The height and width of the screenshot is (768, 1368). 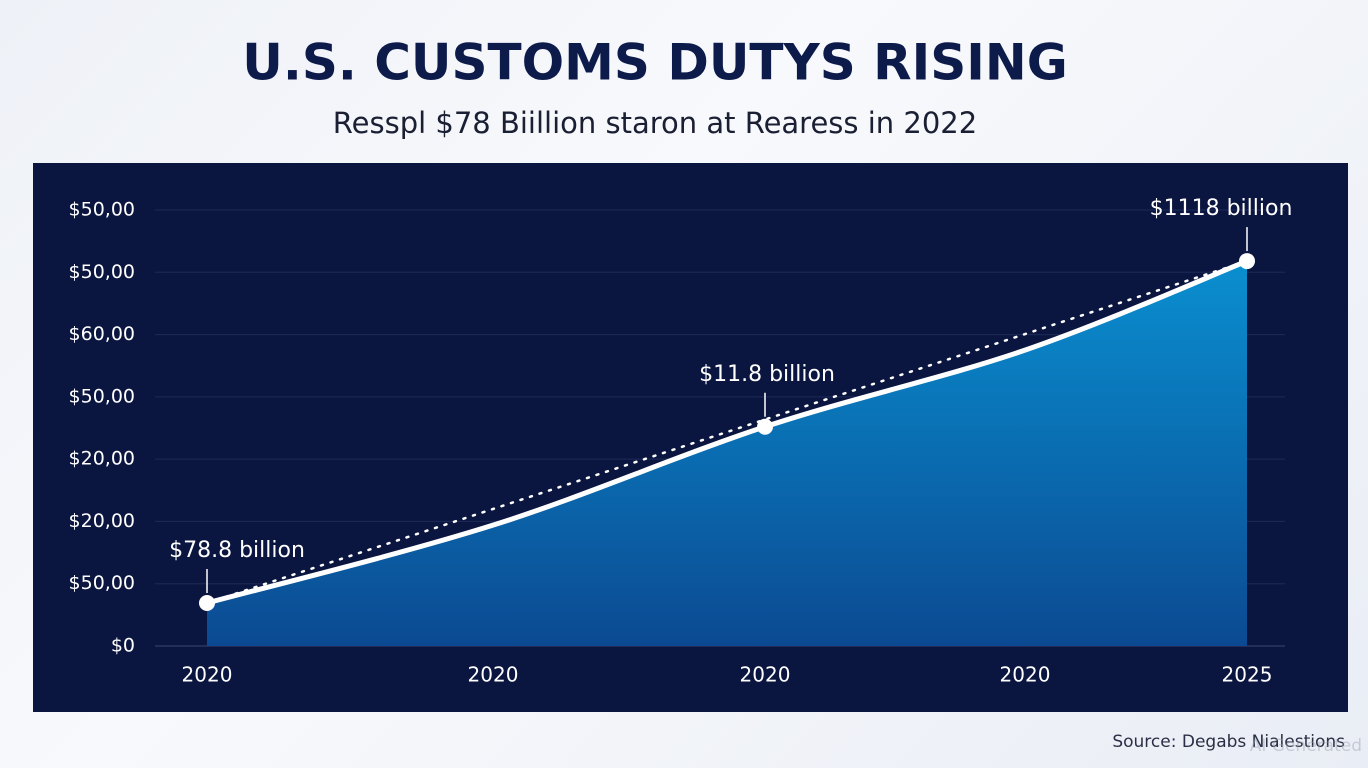 What do you see at coordinates (102, 334) in the screenshot?
I see `y-tick-label: $60,00` at bounding box center [102, 334].